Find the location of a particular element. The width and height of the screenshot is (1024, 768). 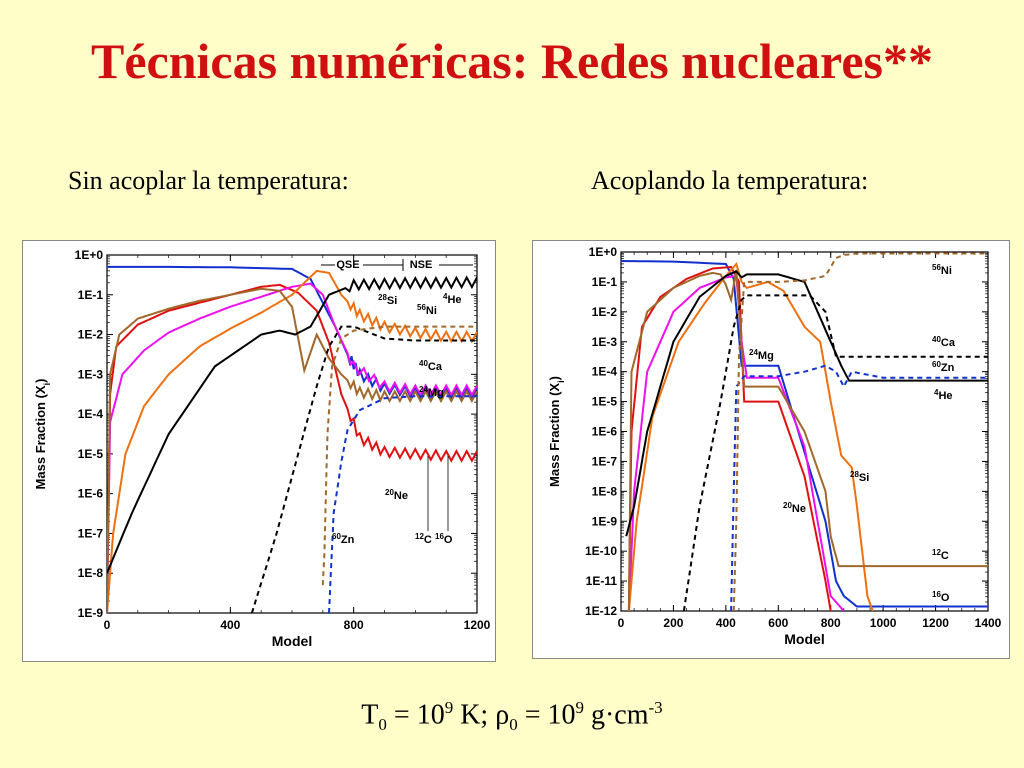

temperature-exponent: 9 is located at coordinates (449, 707).